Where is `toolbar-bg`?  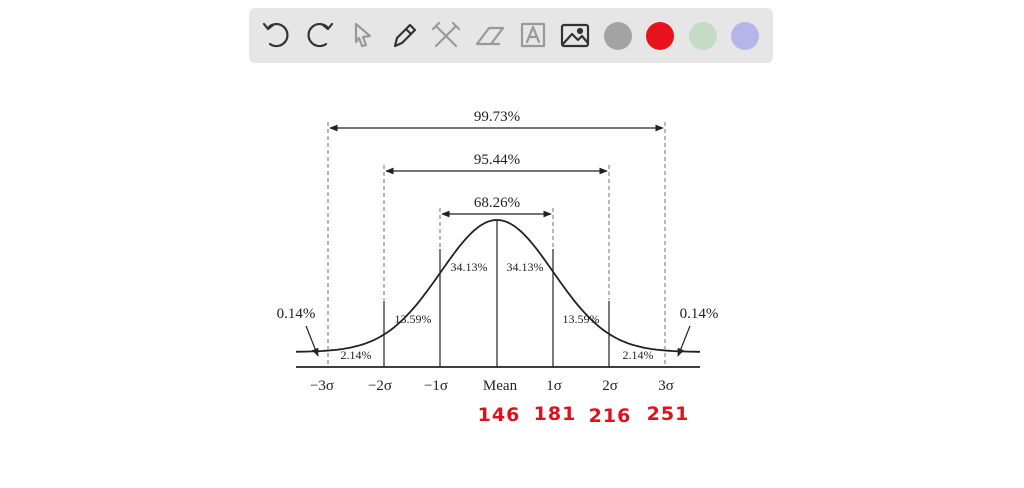 toolbar-bg is located at coordinates (511, 35).